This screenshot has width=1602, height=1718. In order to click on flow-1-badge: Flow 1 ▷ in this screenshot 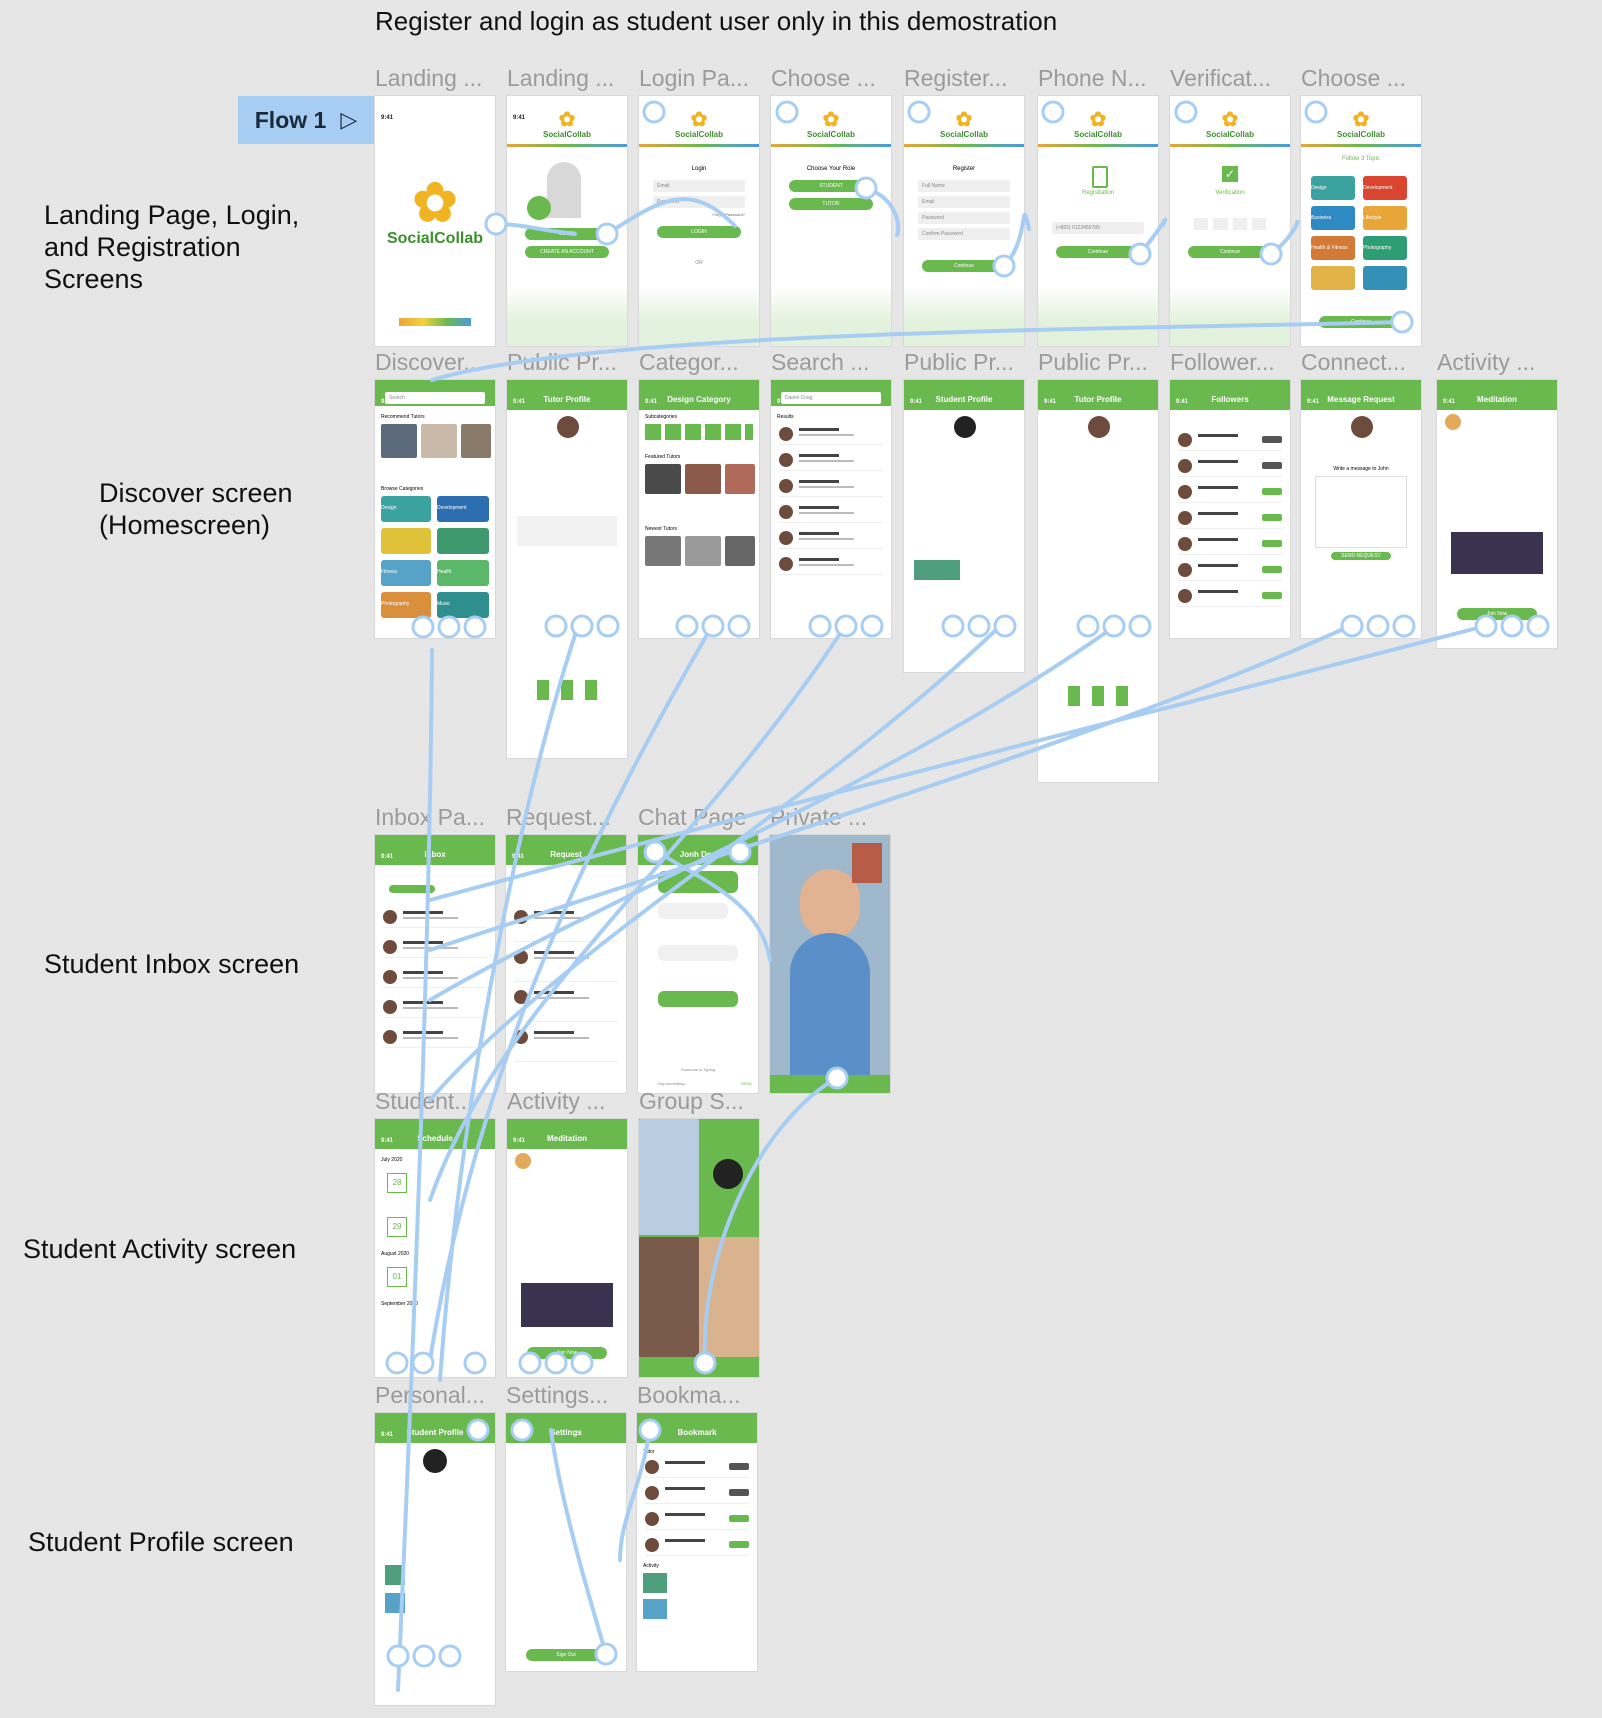, I will do `click(306, 120)`.